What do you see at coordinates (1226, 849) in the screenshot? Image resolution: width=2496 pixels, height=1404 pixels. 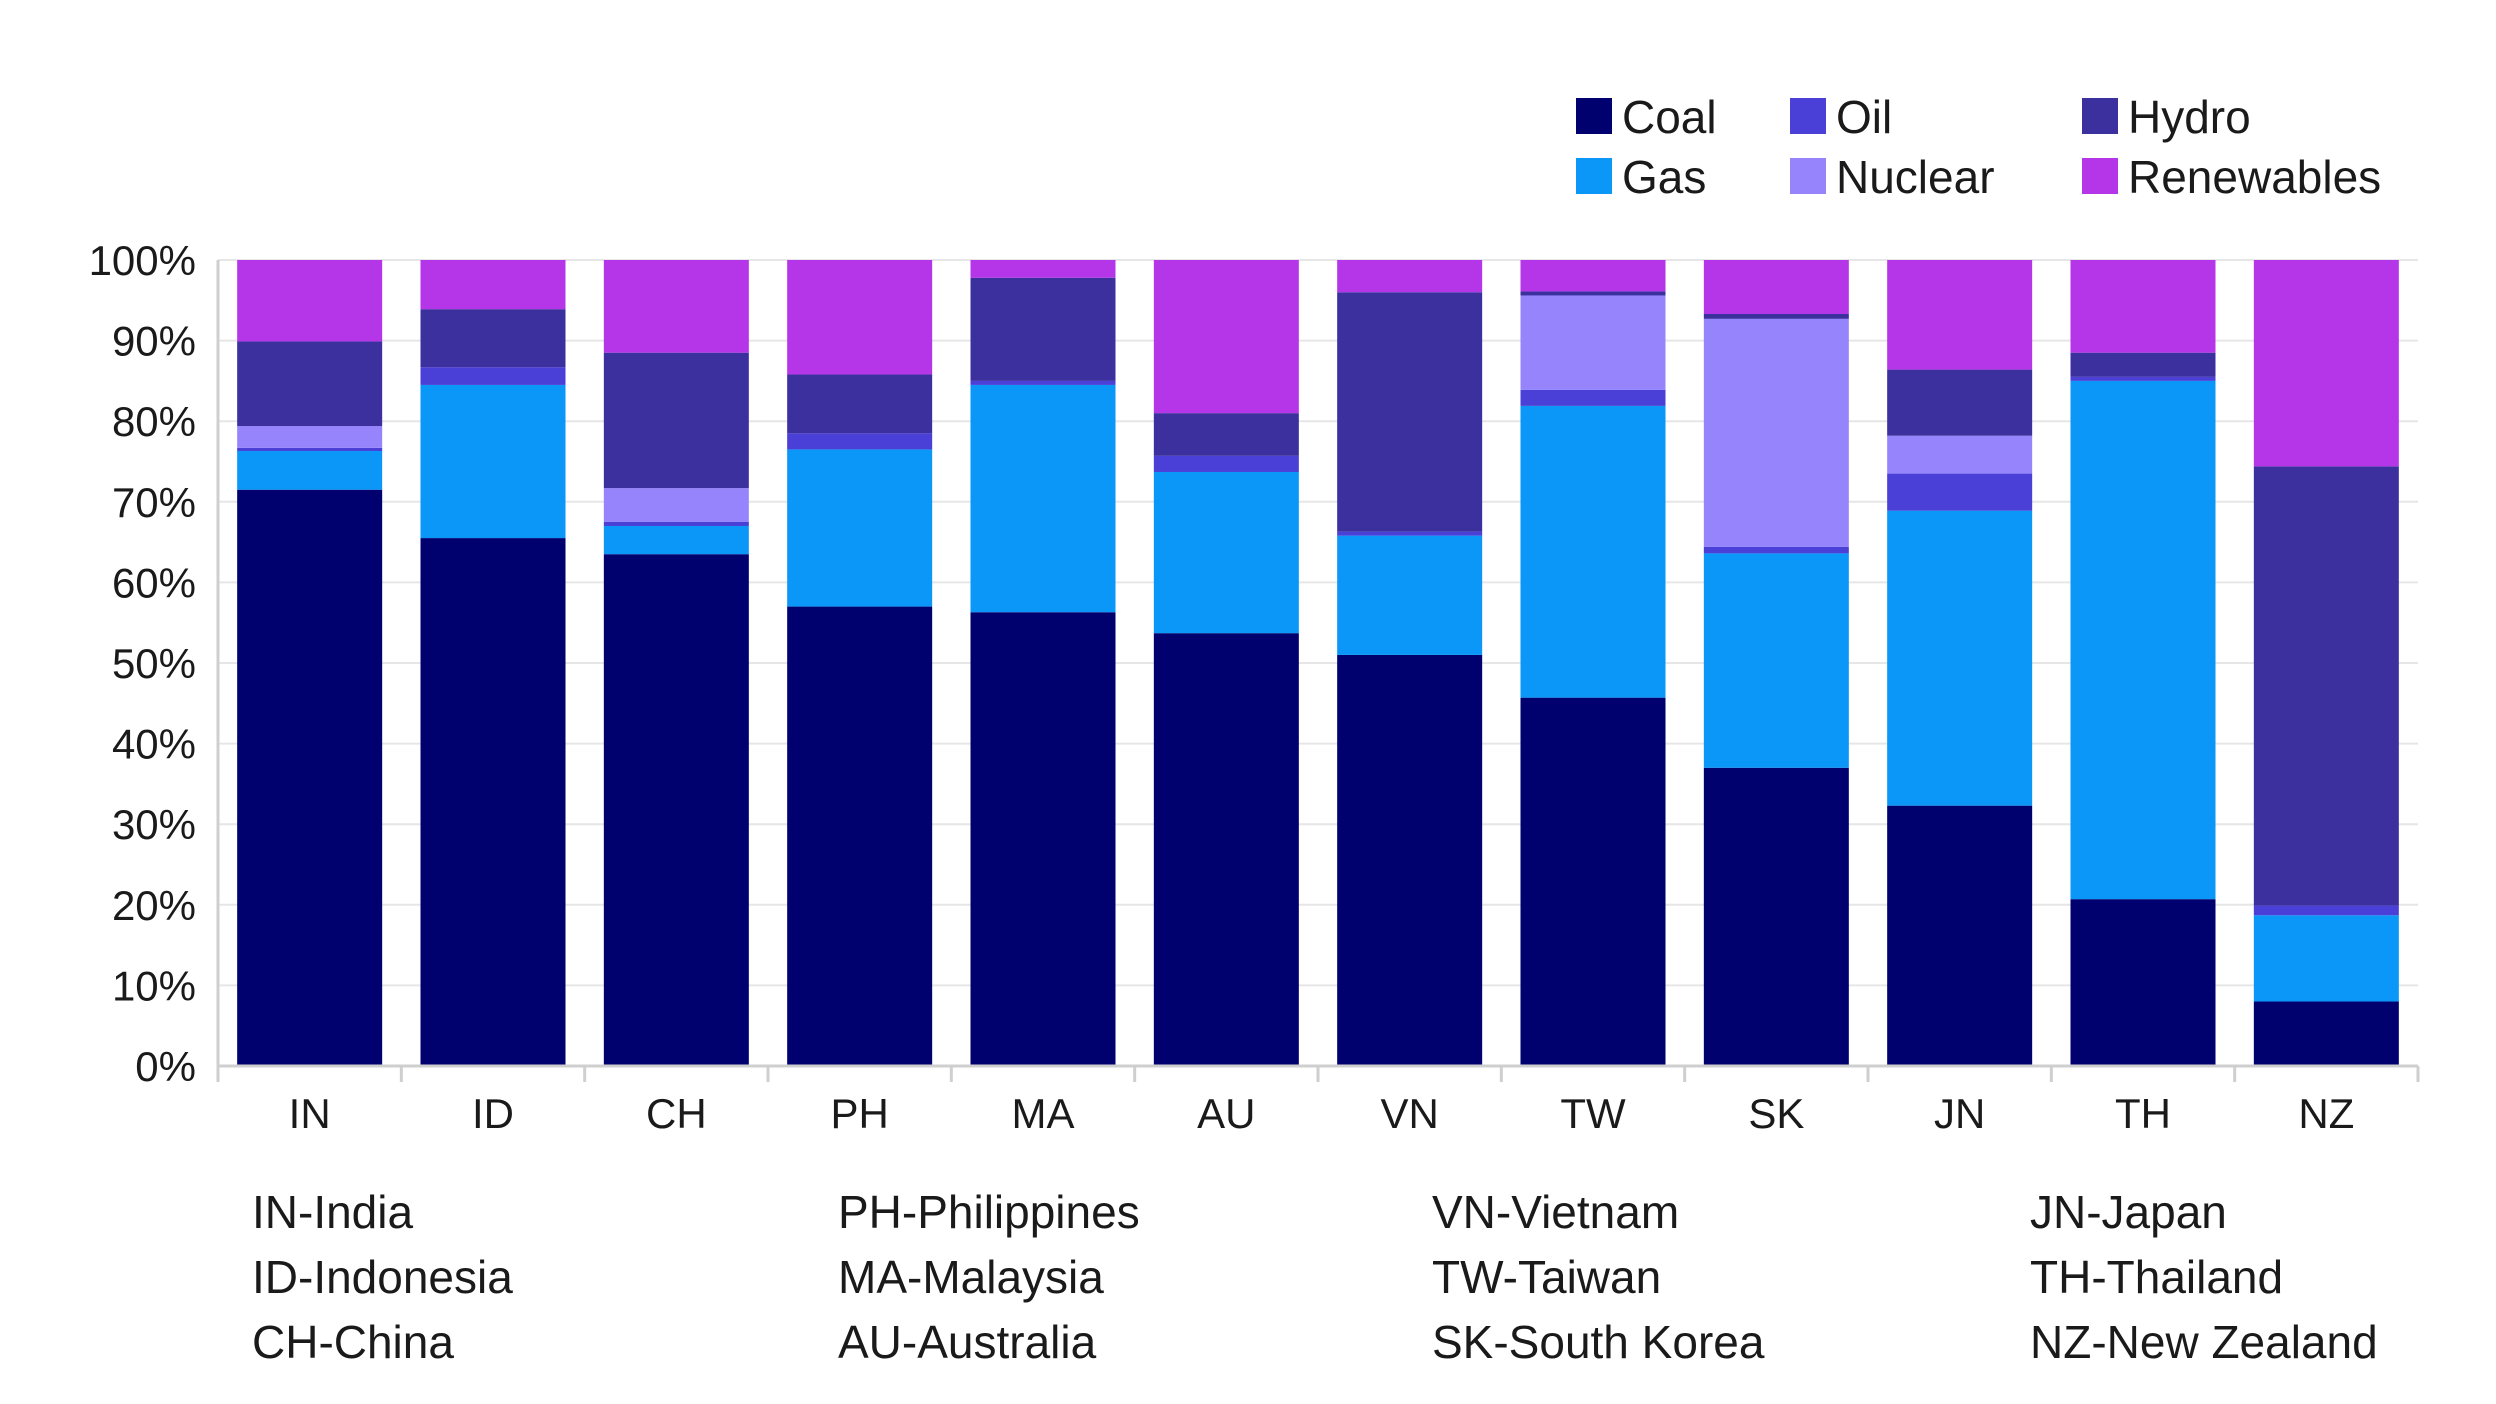 I see `bar-segment-au-coal` at bounding box center [1226, 849].